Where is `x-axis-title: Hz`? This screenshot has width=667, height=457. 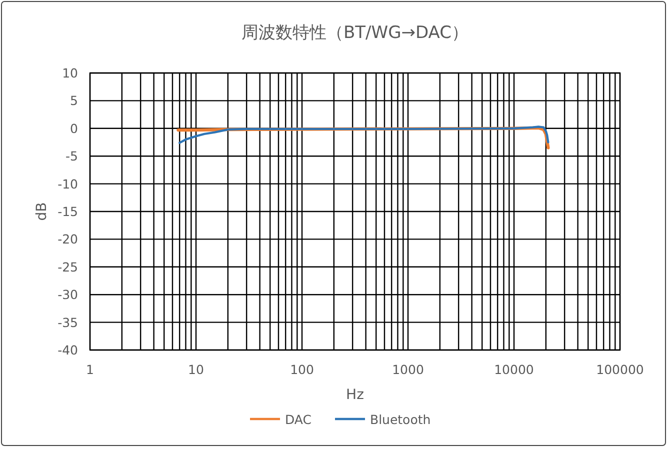 x-axis-title: Hz is located at coordinates (355, 395).